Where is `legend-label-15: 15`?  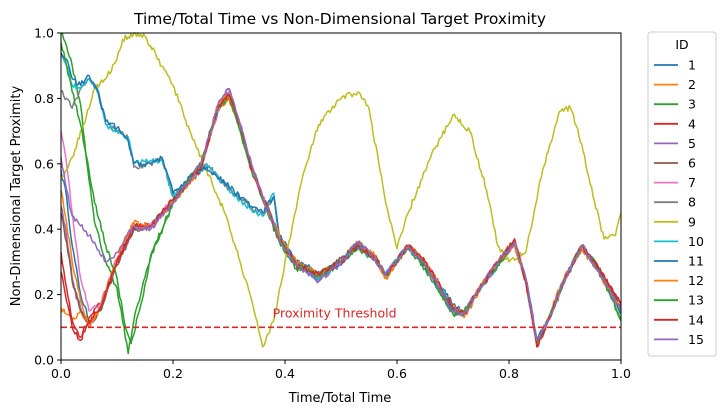
legend-label-15: 15 is located at coordinates (696, 339).